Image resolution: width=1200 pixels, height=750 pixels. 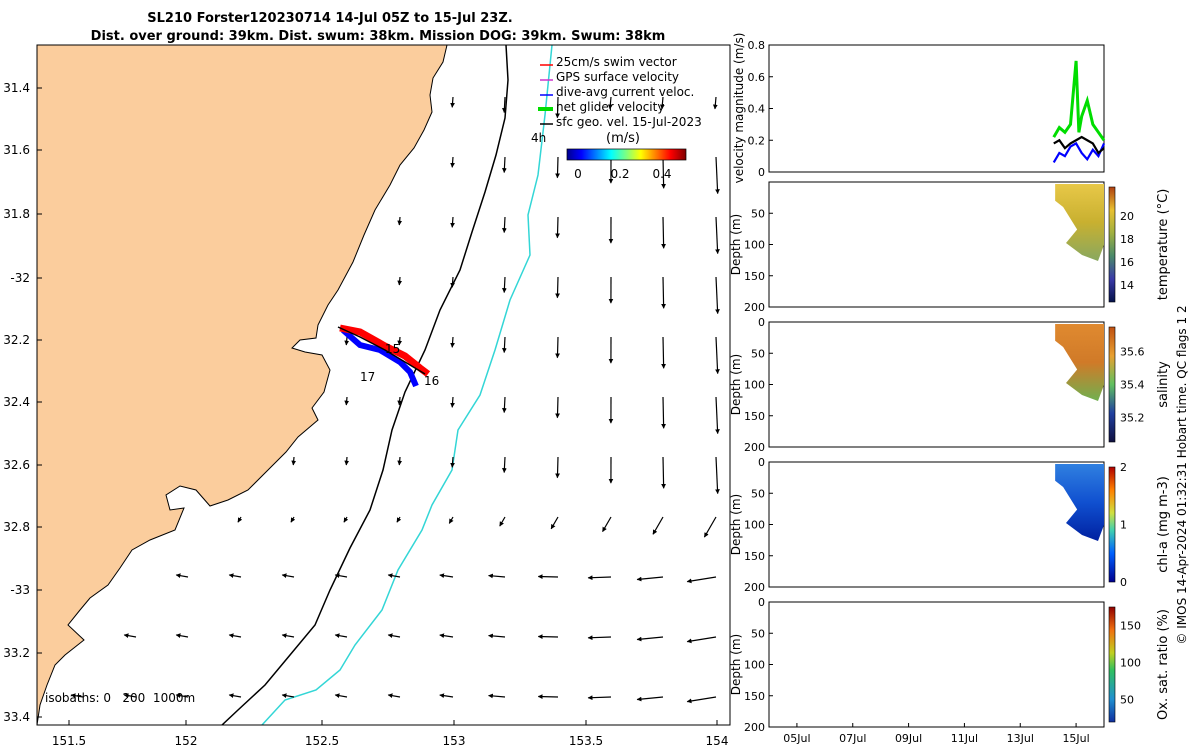 What do you see at coordinates (1163, 664) in the screenshot?
I see `colorbar-label: Ox. sat. ratio (%)` at bounding box center [1163, 664].